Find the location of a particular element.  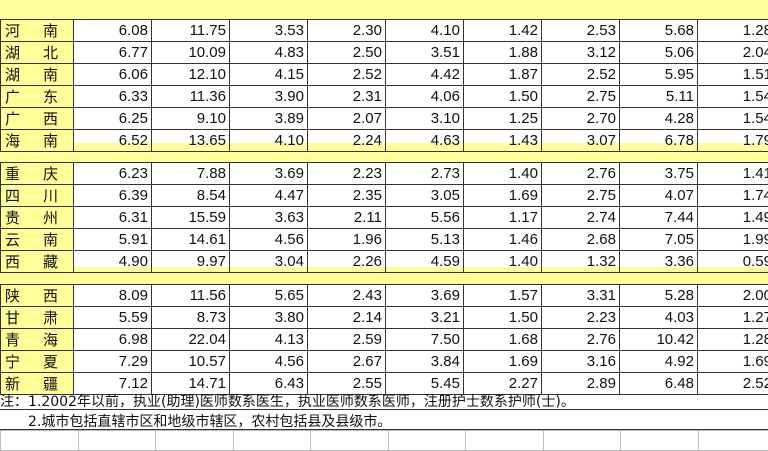

value-cell: 5.28 is located at coordinates (659, 296).